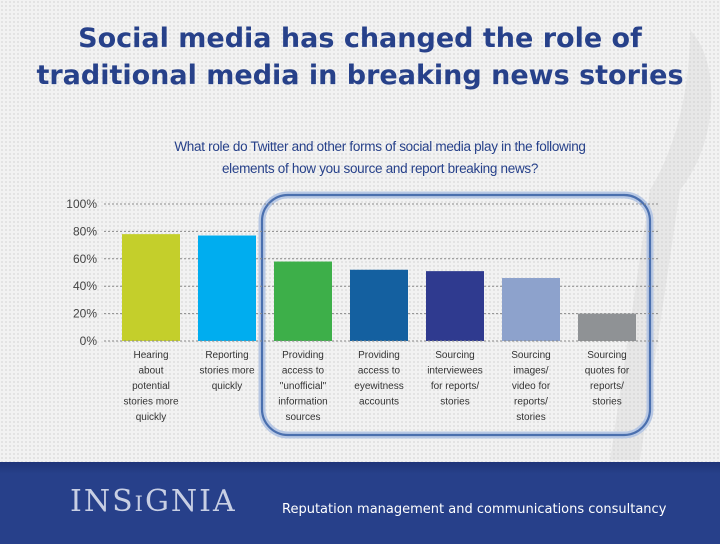  What do you see at coordinates (226, 371) in the screenshot?
I see `category-label: Reporting stories more quickly` at bounding box center [226, 371].